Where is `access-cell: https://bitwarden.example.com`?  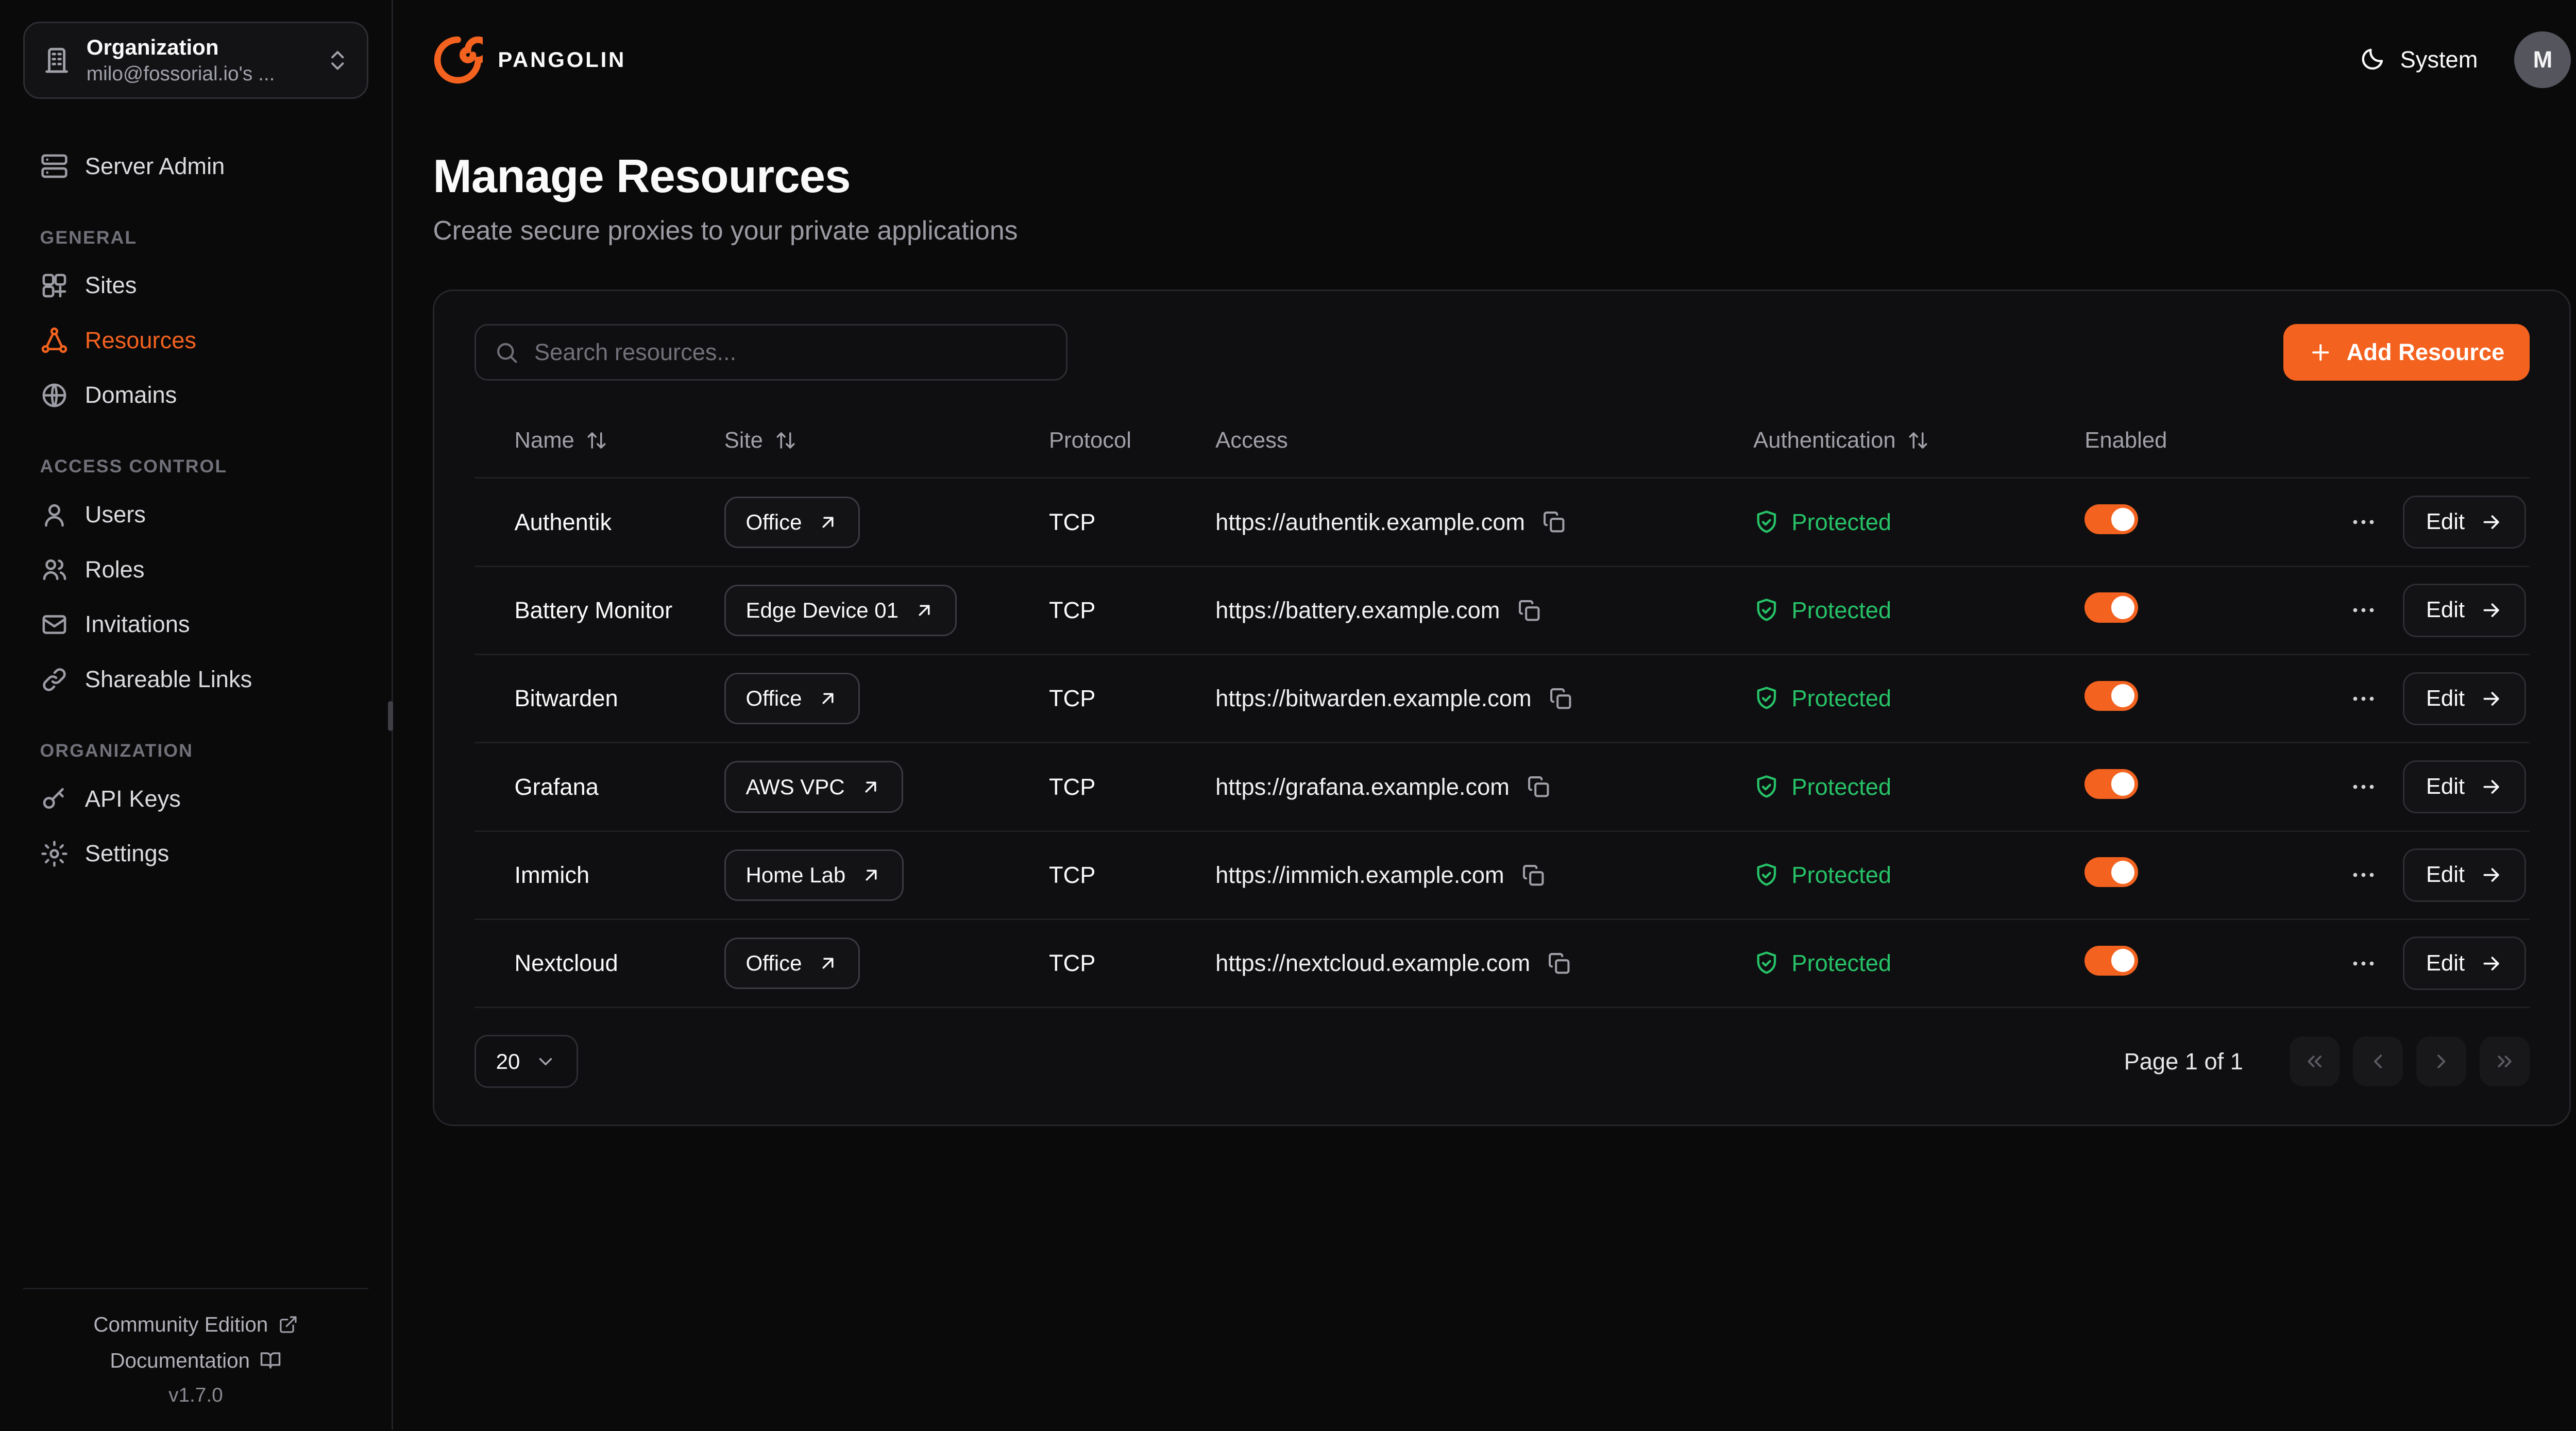 access-cell: https://bitwarden.example.com is located at coordinates (1484, 698).